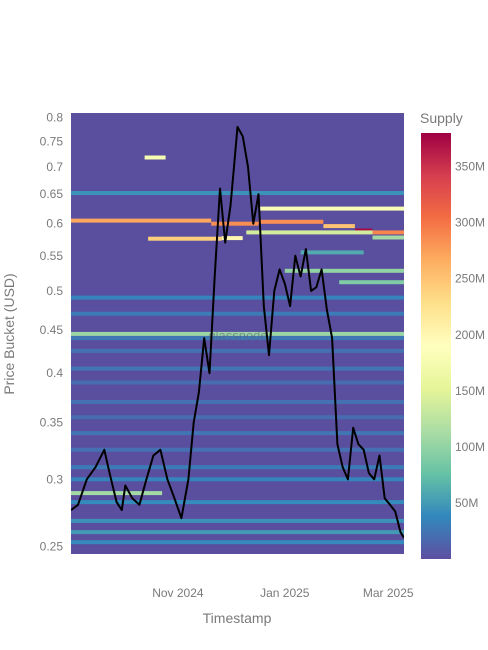 The height and width of the screenshot is (650, 488). I want to click on y-tick-label: 0.7, so click(54, 167).